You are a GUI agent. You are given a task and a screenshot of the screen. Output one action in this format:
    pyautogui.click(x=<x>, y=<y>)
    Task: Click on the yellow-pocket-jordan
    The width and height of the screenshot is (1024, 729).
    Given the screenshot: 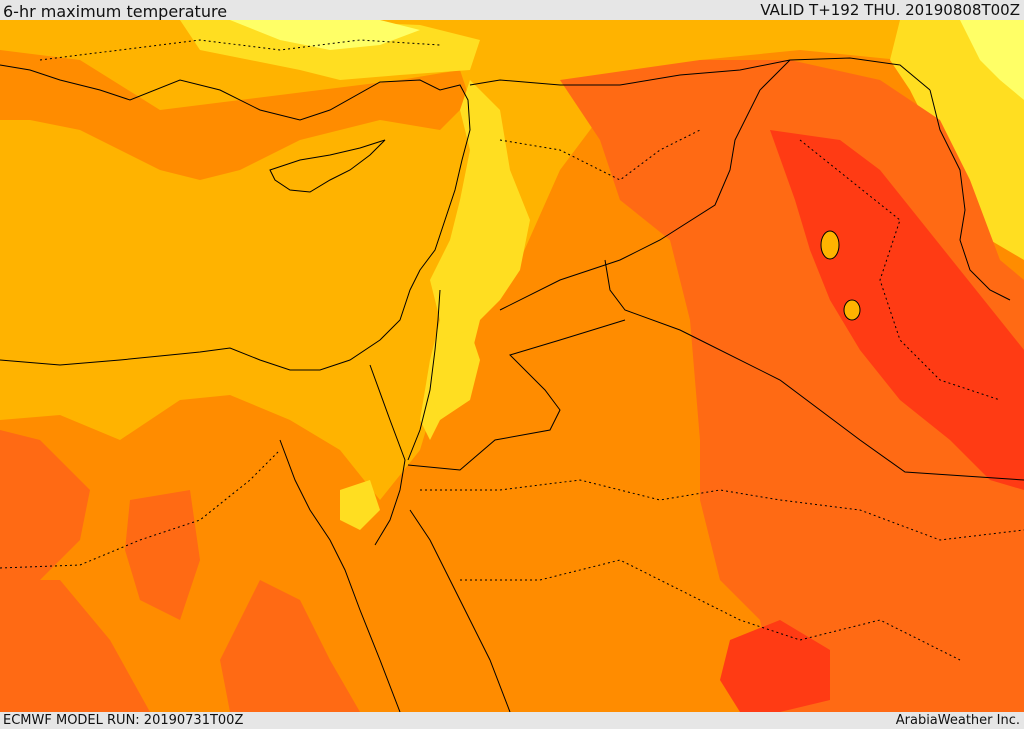 What is the action you would take?
    pyautogui.click(x=455, y=375)
    